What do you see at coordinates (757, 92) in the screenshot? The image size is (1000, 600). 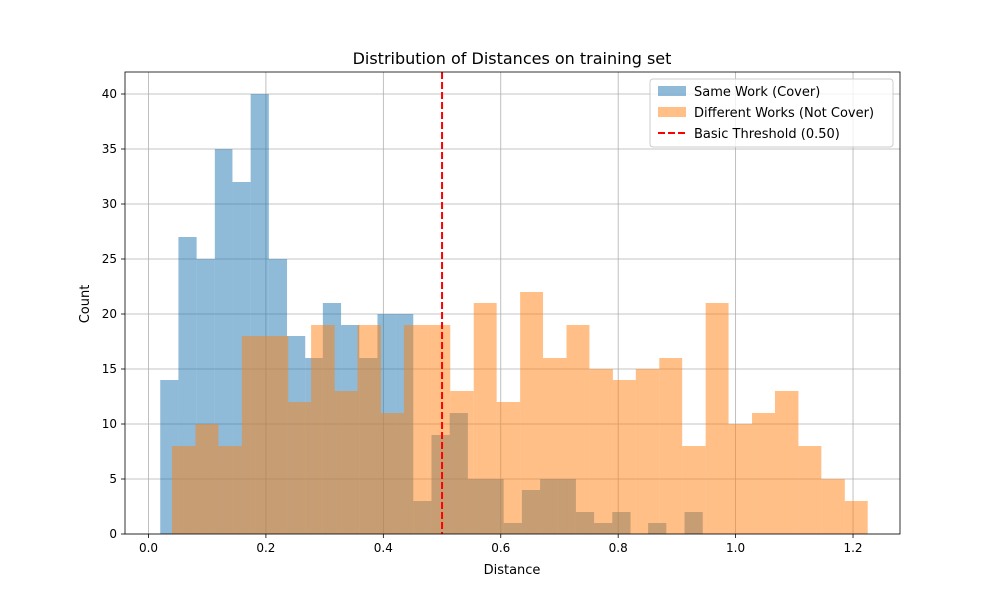 I see `legend-label-0: Same Work (Cover)` at bounding box center [757, 92].